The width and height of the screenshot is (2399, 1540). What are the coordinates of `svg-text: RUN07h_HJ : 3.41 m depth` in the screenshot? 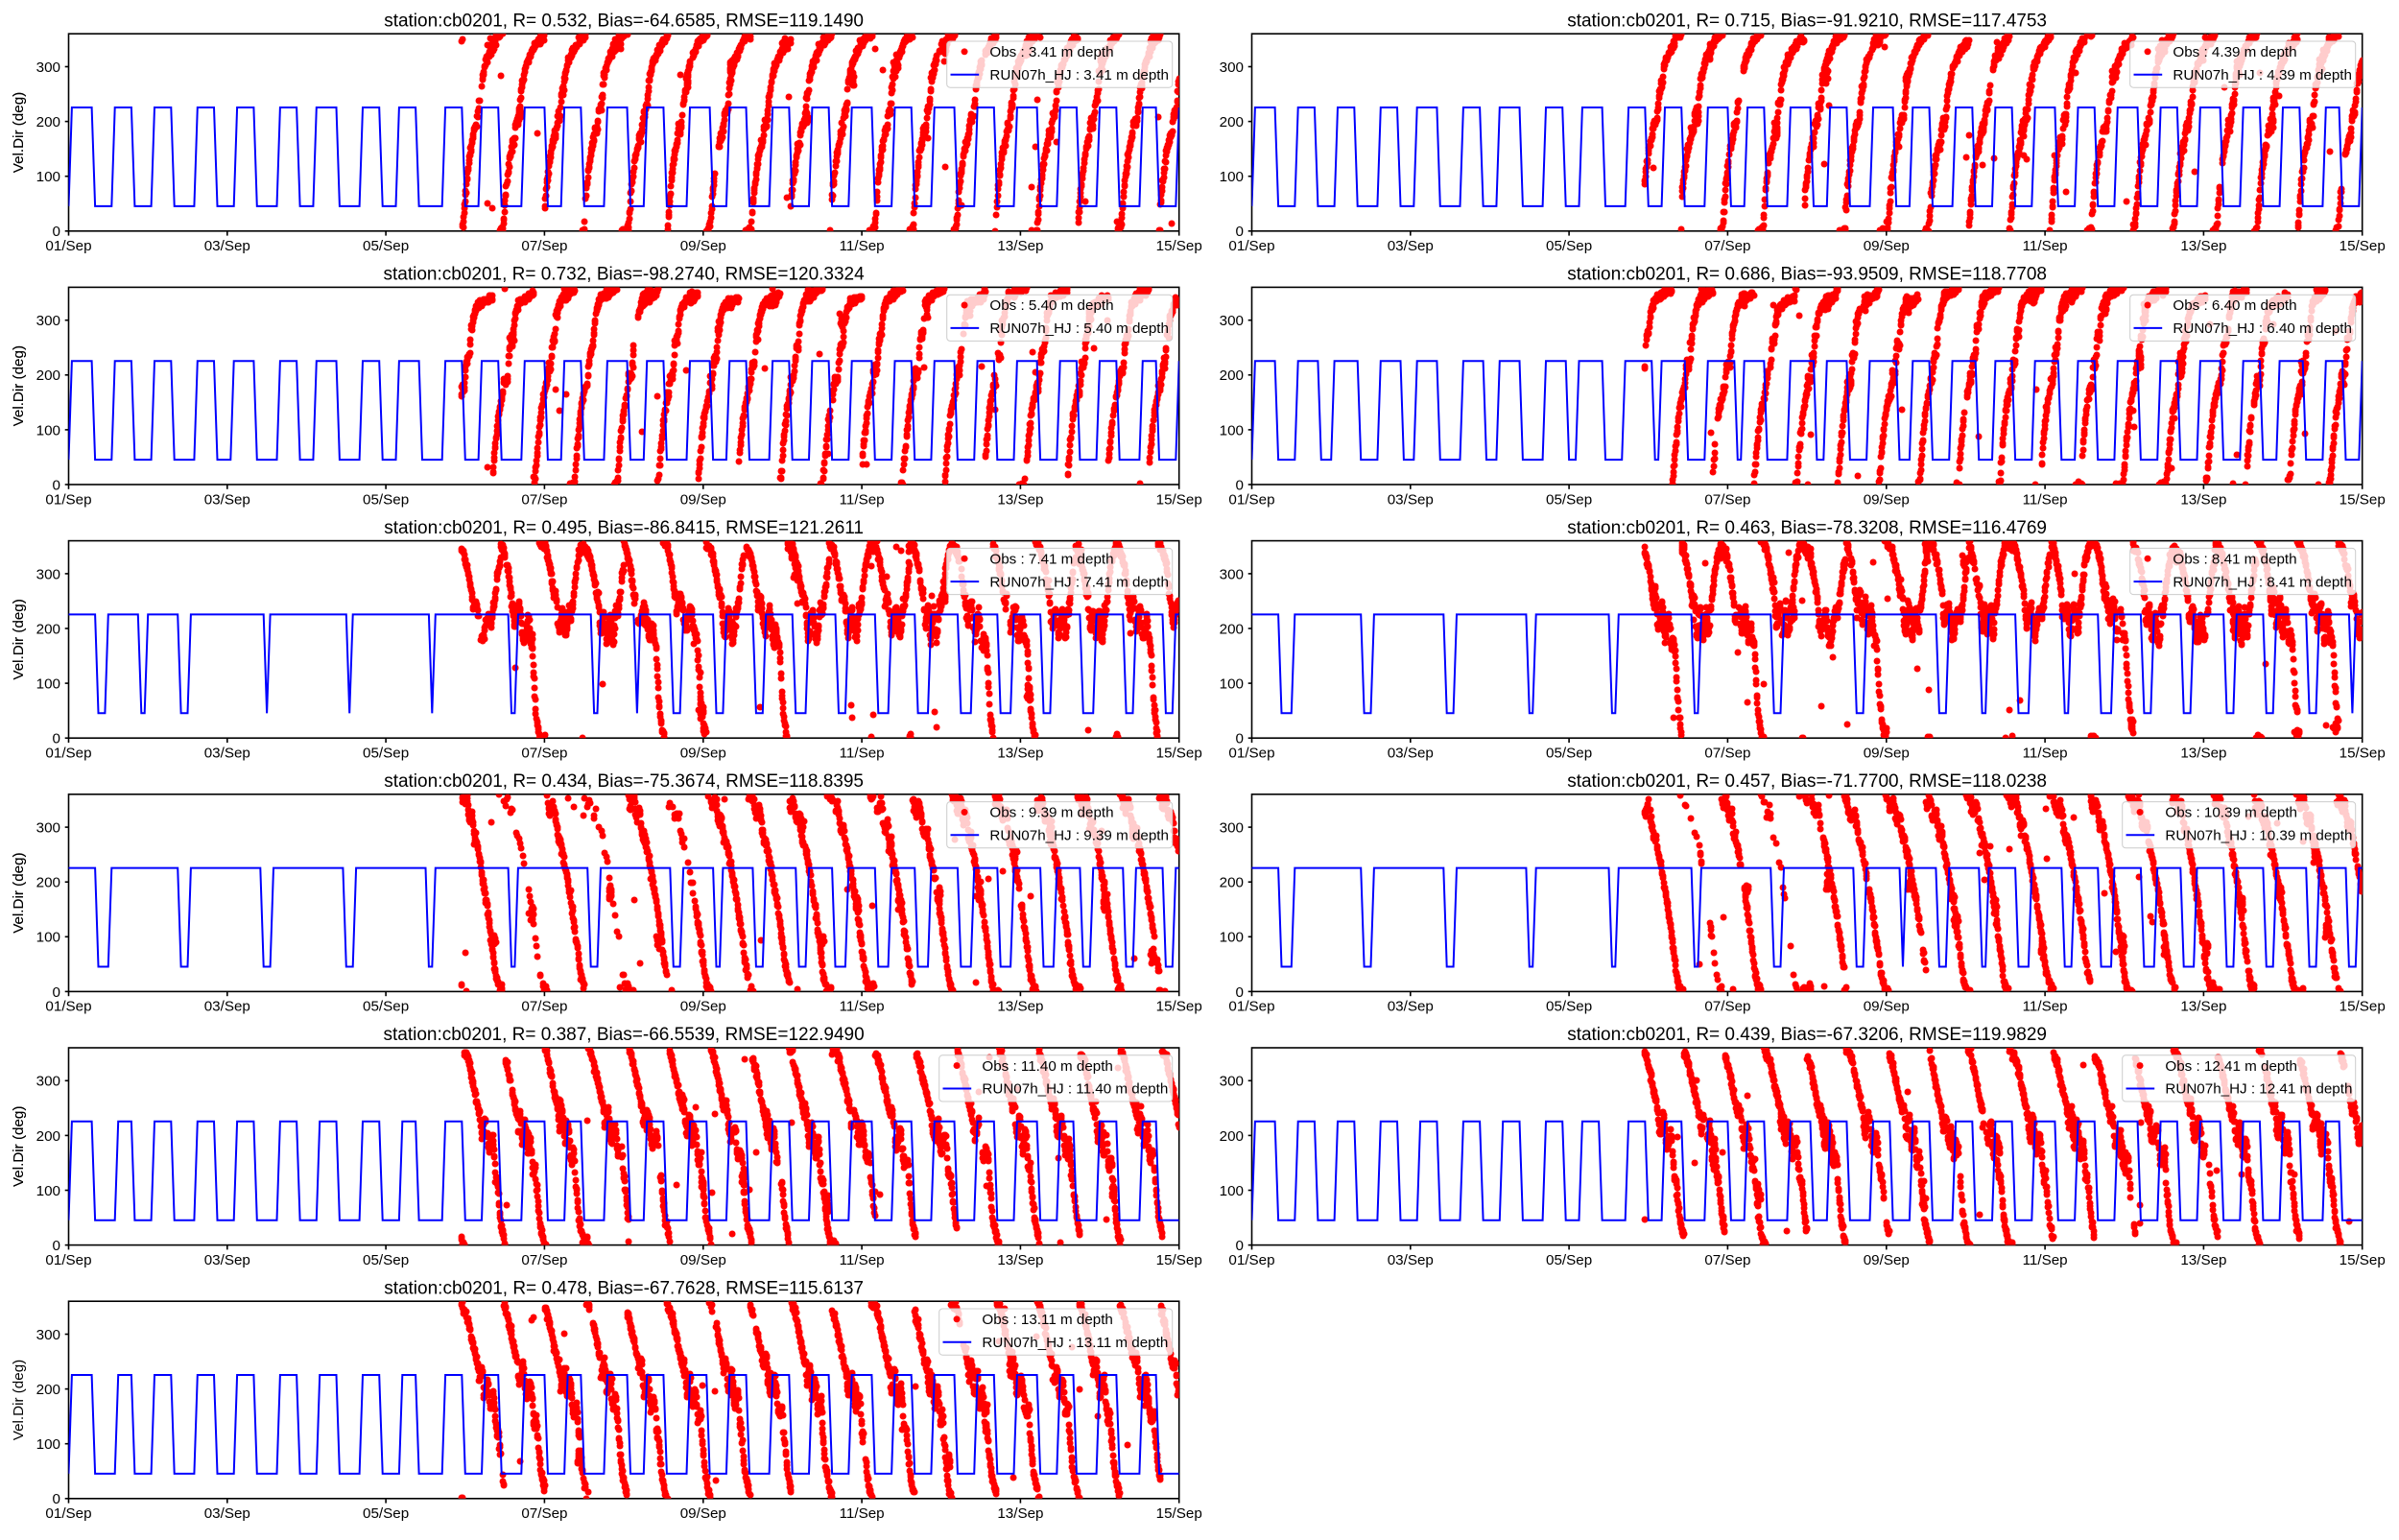 It's located at (1079, 75).